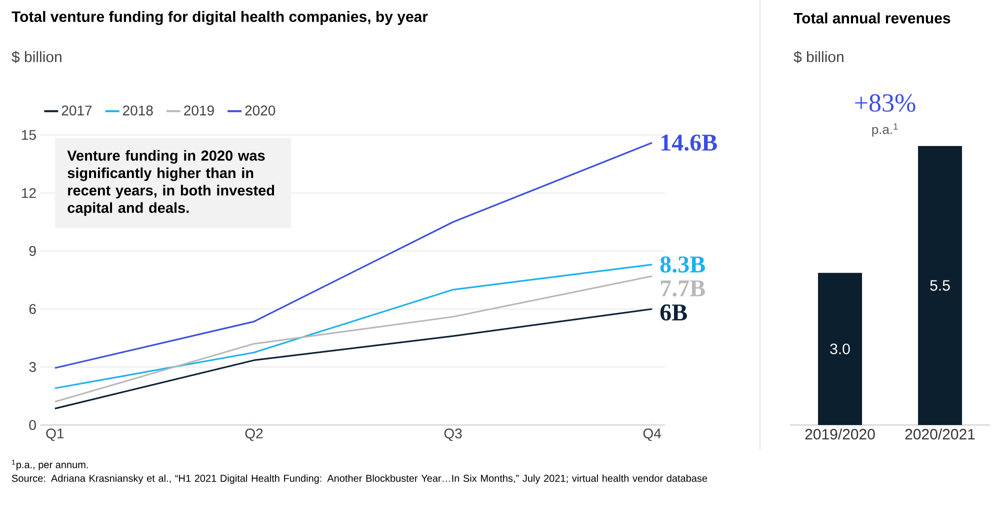 The width and height of the screenshot is (992, 527). I want to click on x-tick-label: Q1, so click(55, 434).